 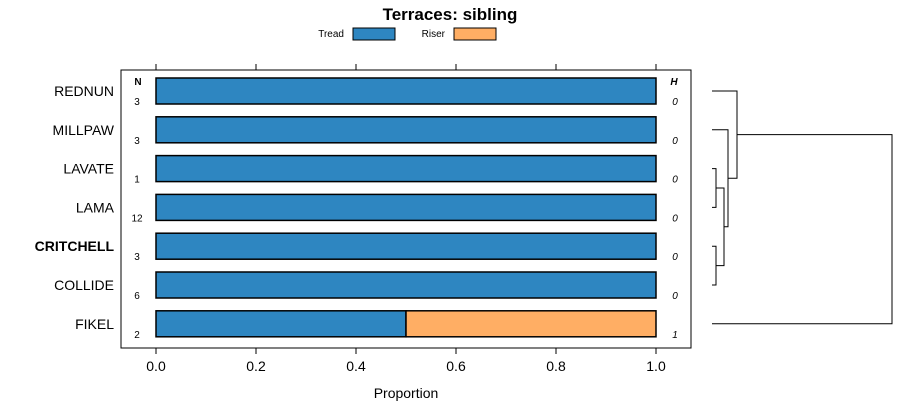 I want to click on bar-tread-rednun, so click(x=406, y=91).